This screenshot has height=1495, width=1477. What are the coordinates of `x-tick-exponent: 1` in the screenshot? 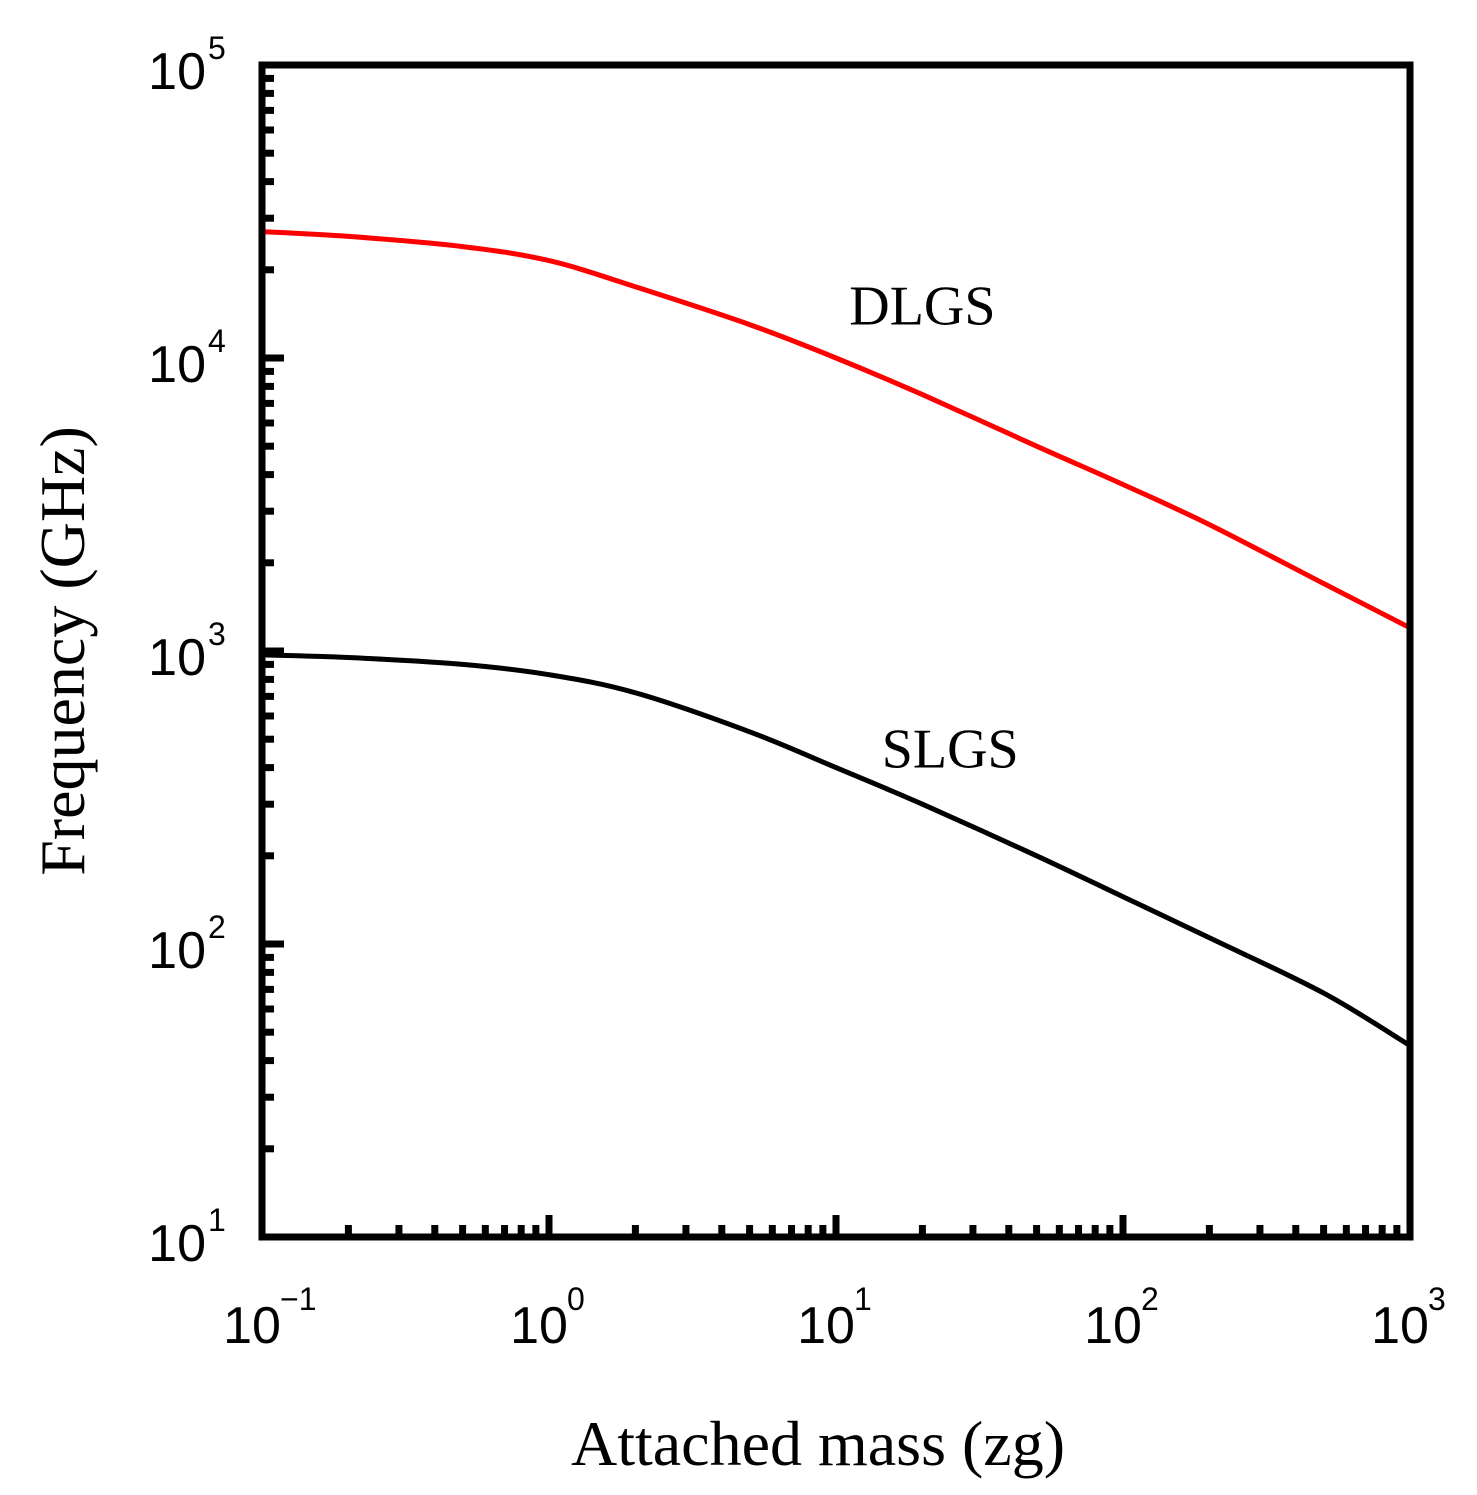 It's located at (863, 1299).